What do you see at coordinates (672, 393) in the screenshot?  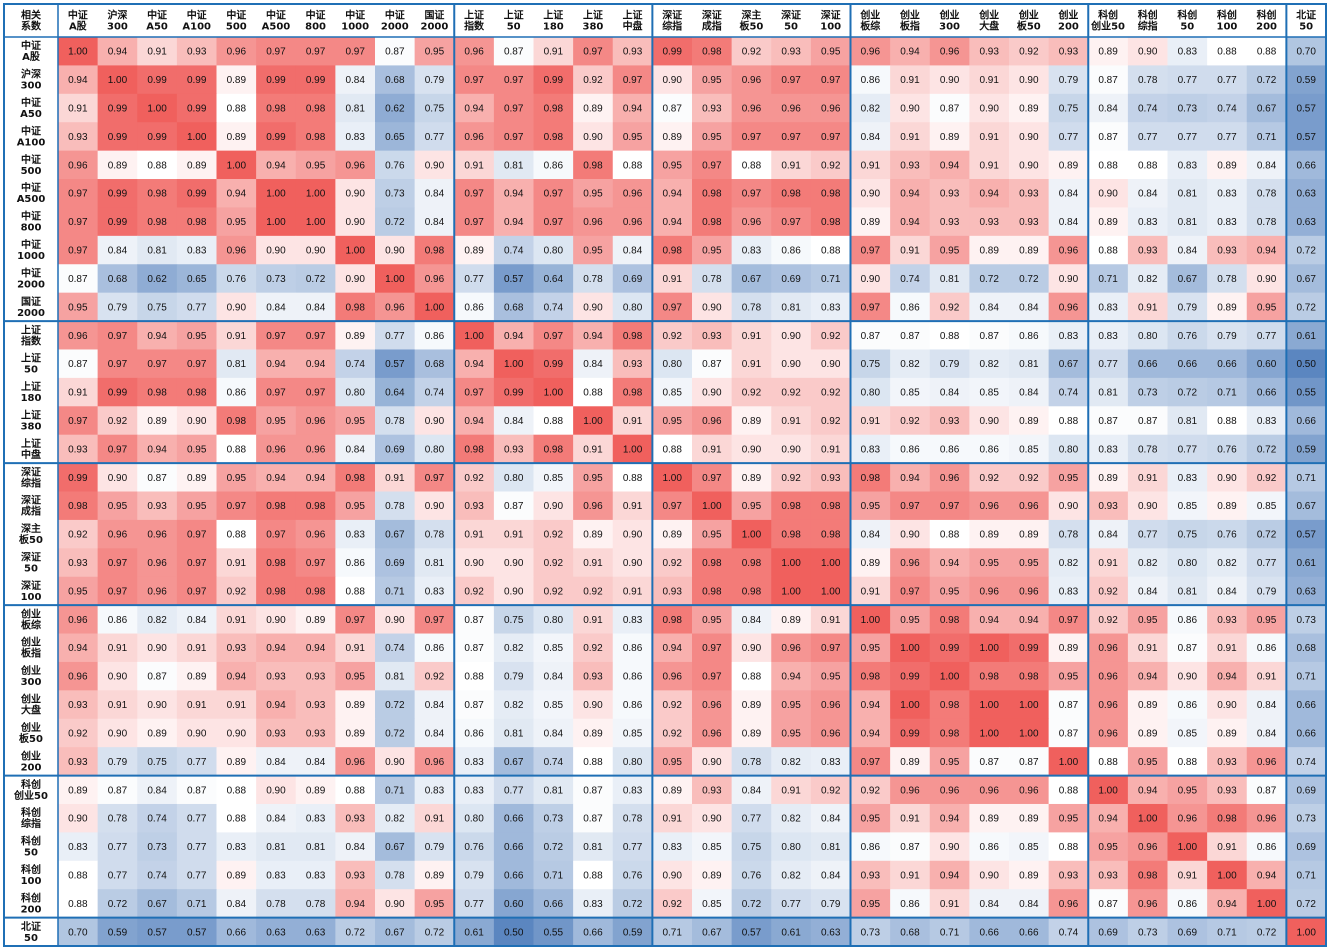 I see `cell-value: 0.85` at bounding box center [672, 393].